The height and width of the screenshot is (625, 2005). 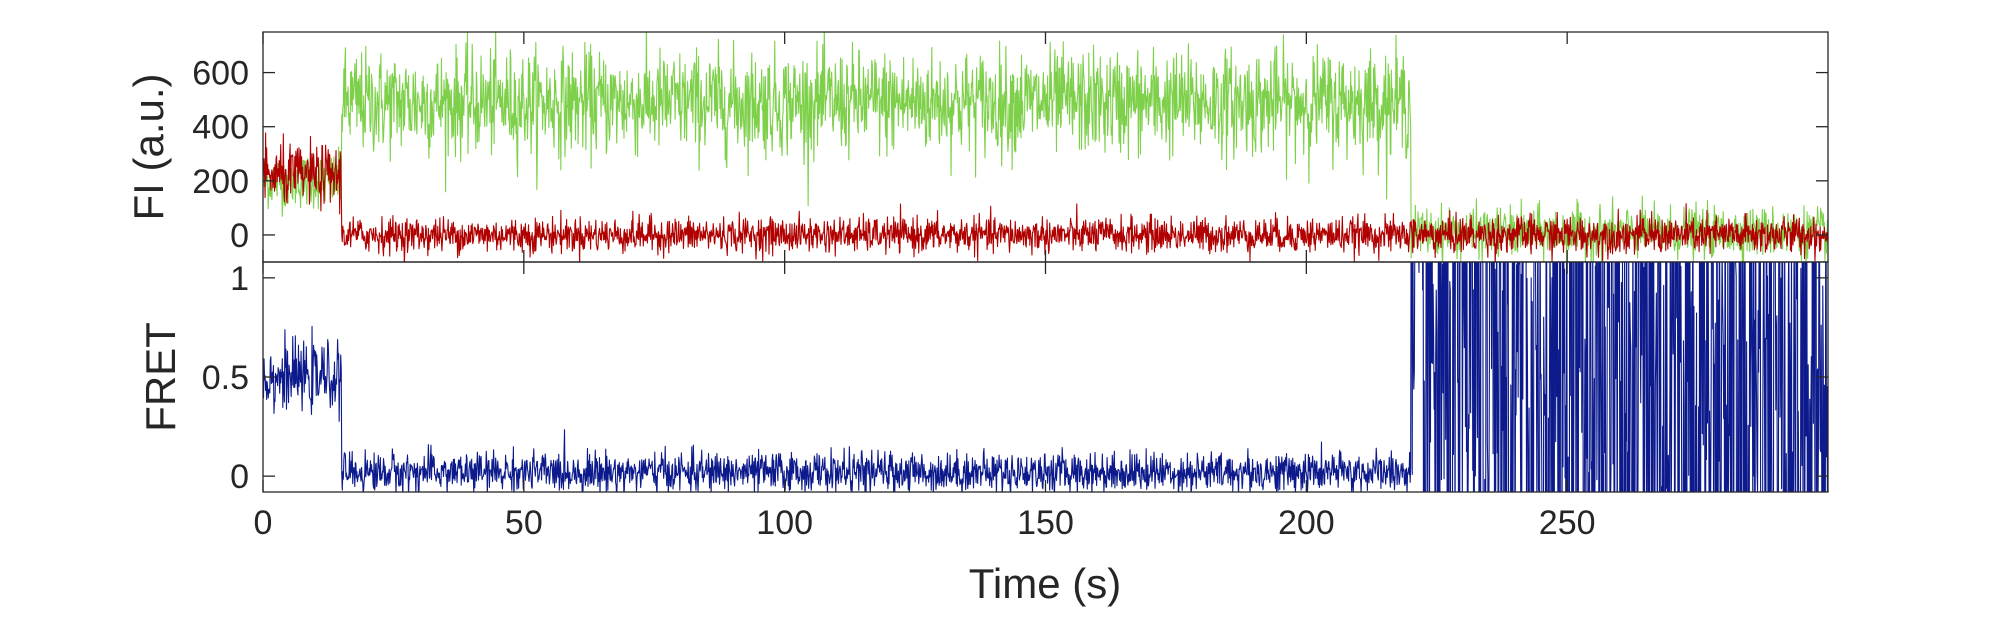 What do you see at coordinates (263, 523) in the screenshot?
I see `x-tick-label-0: 0` at bounding box center [263, 523].